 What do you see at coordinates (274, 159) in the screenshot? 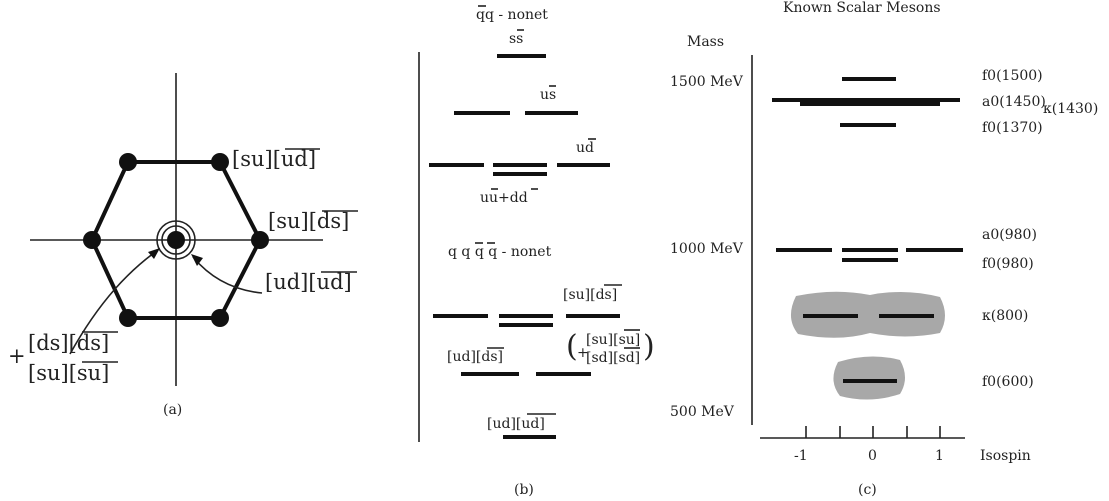
I see `label-su-ud: [su][ud]` at bounding box center [274, 159].